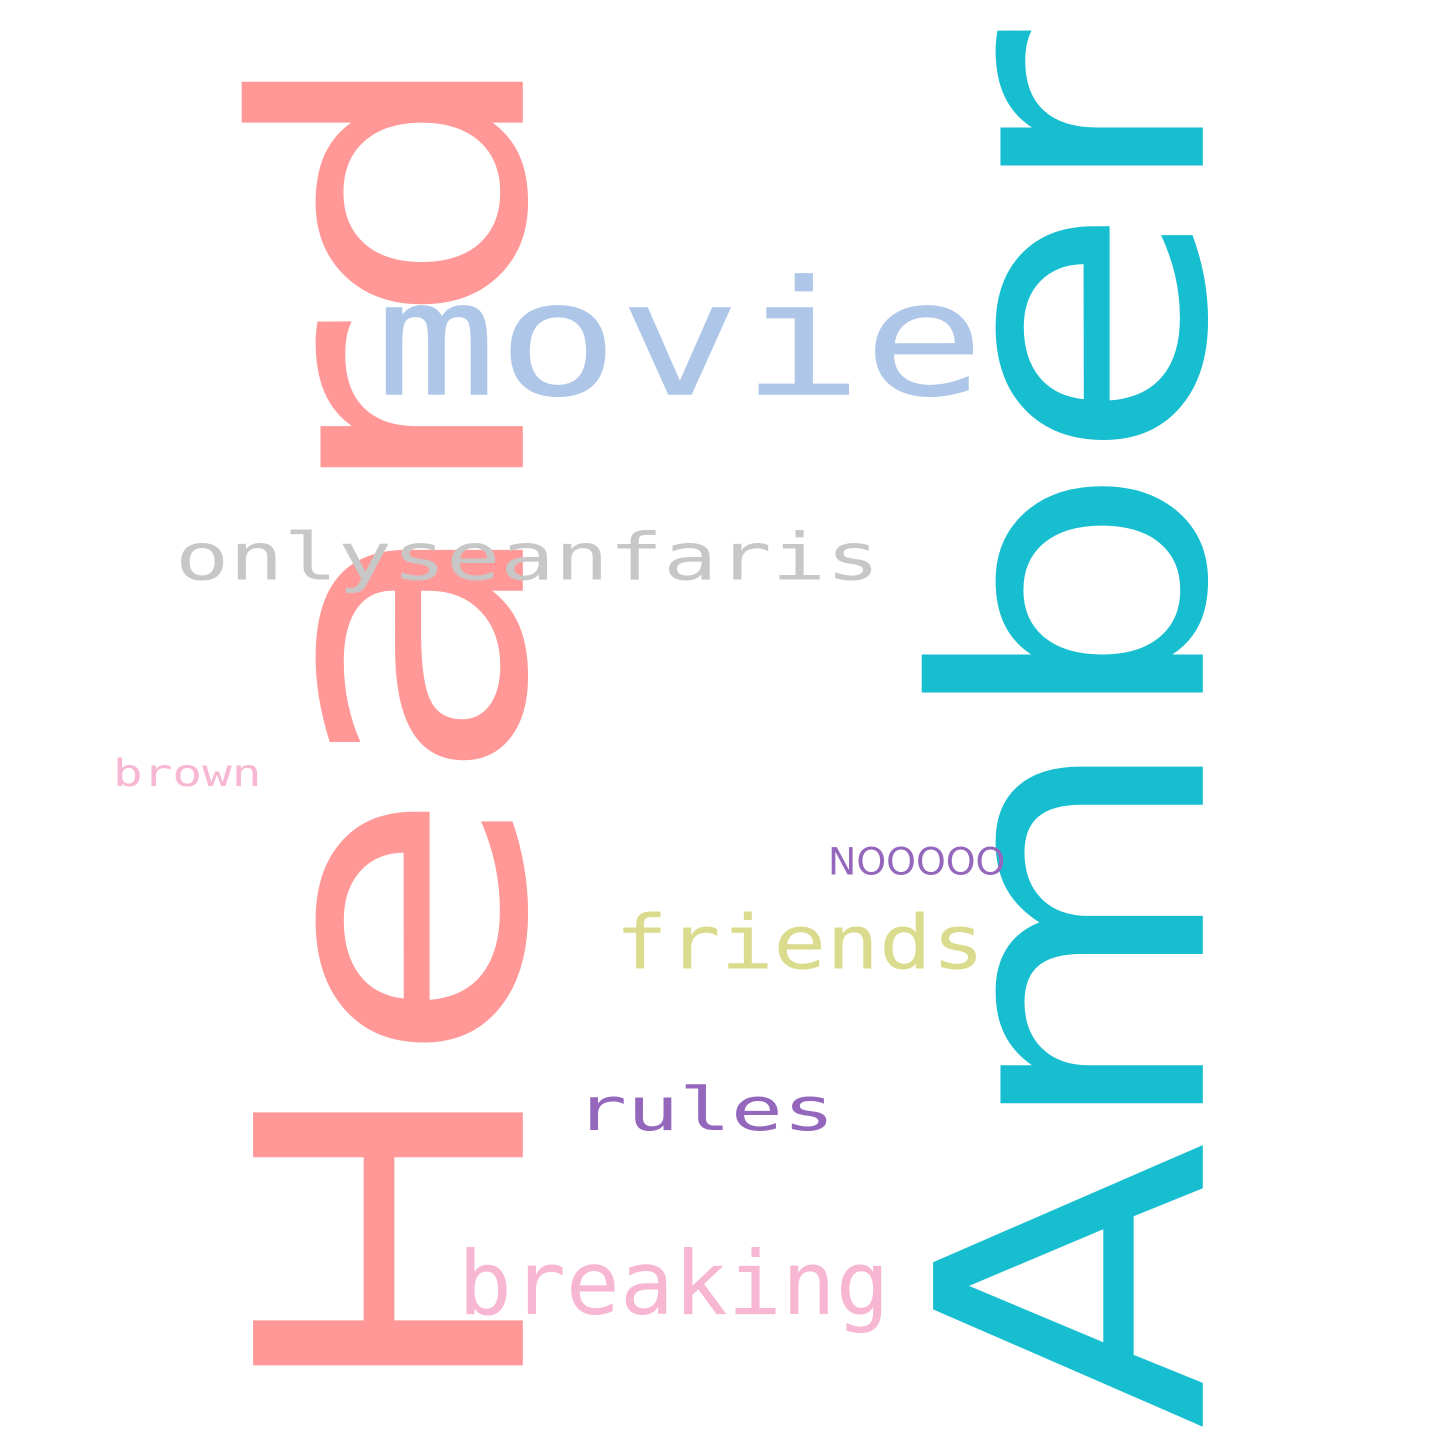  What do you see at coordinates (917, 861) in the screenshot?
I see `word-nooooo: NOOOOO` at bounding box center [917, 861].